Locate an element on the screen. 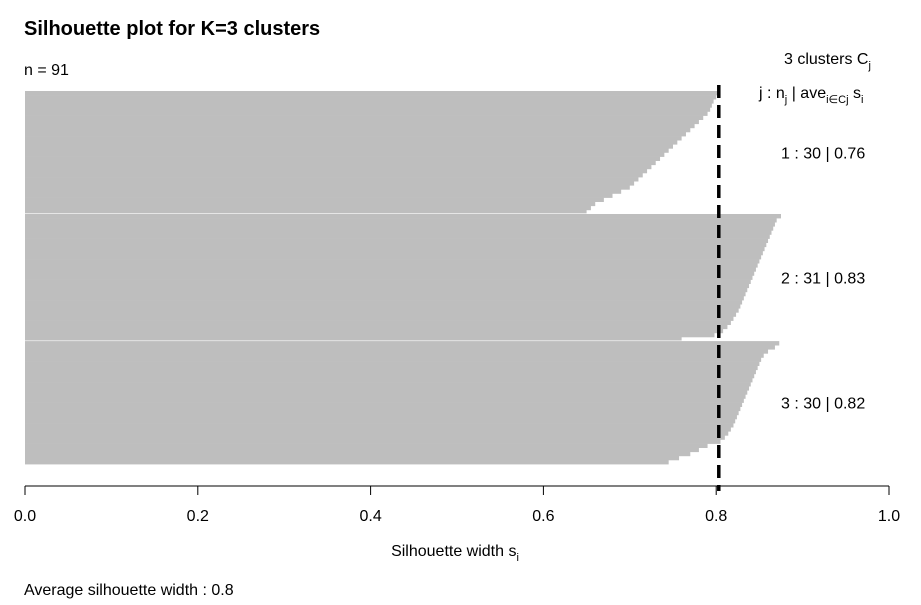 This screenshot has width=921, height=605. chart-title: Silhouette plot for K=3 clusters is located at coordinates (172, 29).